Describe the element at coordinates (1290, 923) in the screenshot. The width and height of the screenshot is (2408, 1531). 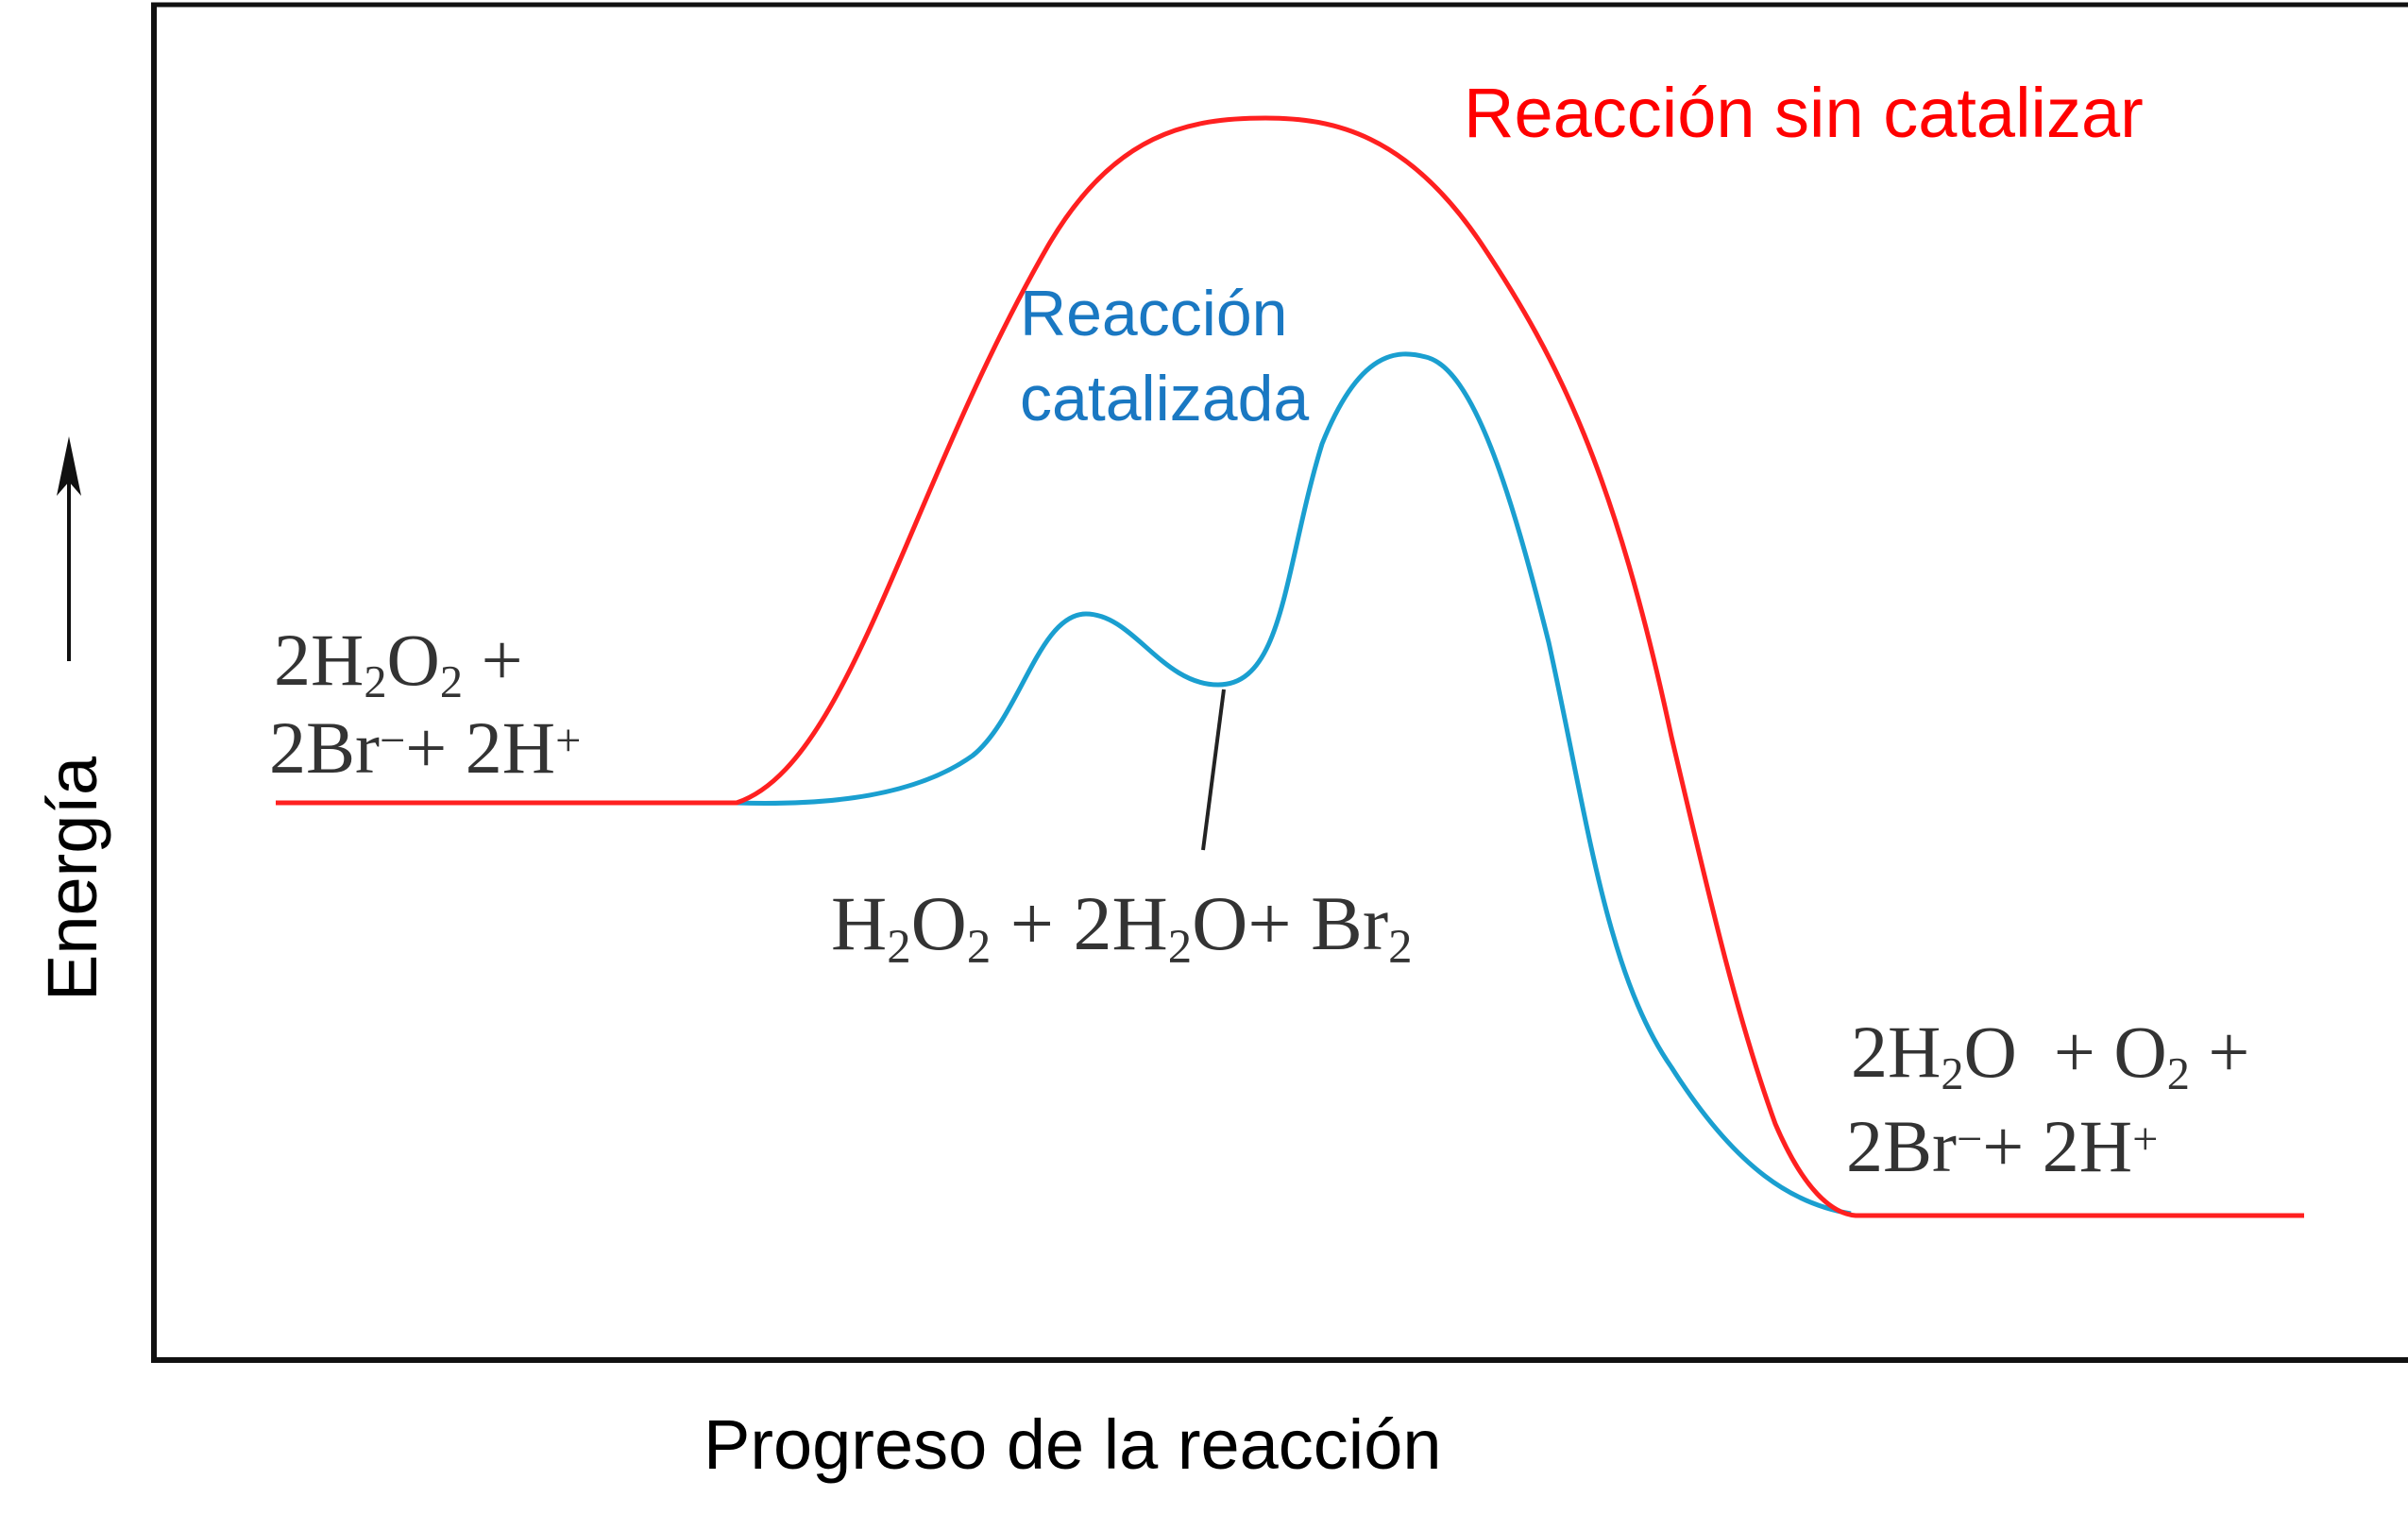
I see `formula-text: O+ Br` at that location.